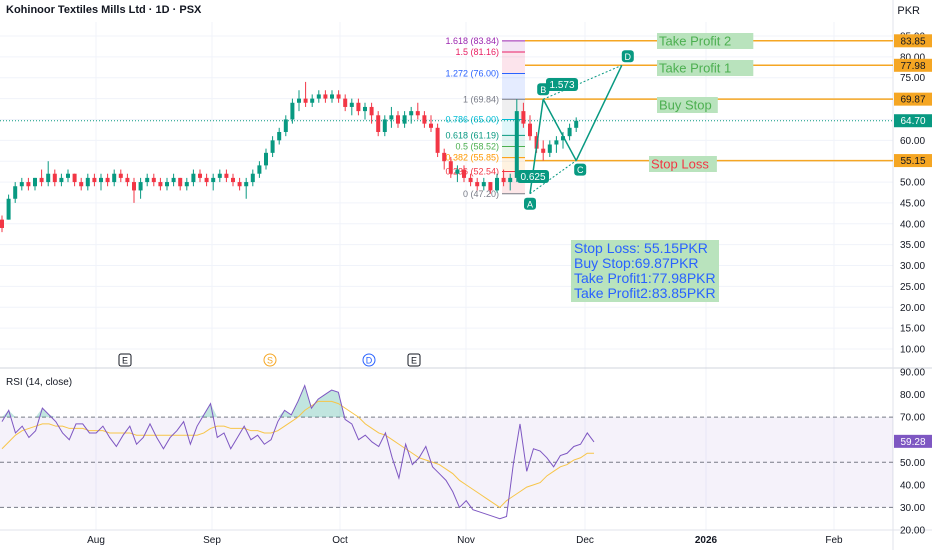  What do you see at coordinates (912, 329) in the screenshot?
I see `price-axis-tick: 15.00` at bounding box center [912, 329].